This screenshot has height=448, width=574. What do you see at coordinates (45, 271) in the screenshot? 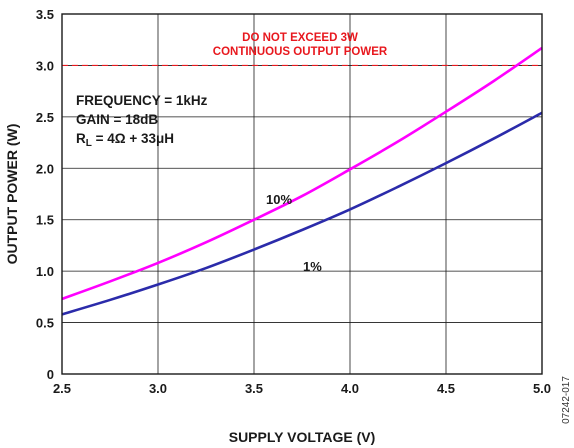
I see `y-tick-label: 1.0` at bounding box center [45, 271].